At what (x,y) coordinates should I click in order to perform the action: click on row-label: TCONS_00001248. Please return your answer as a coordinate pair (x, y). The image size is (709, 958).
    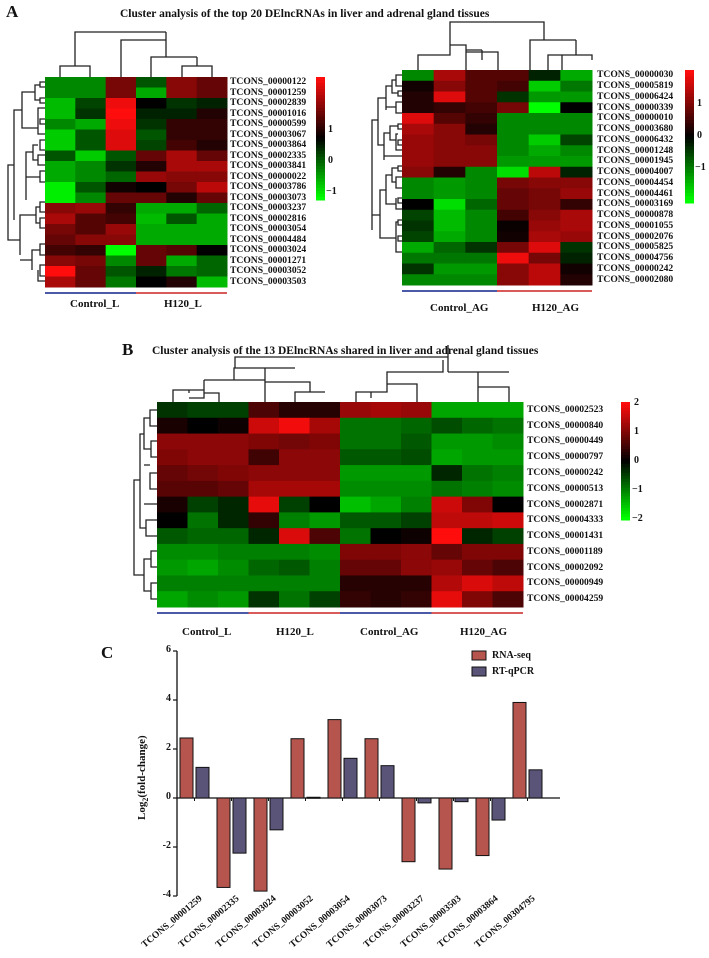
    Looking at the image, I should click on (635, 150).